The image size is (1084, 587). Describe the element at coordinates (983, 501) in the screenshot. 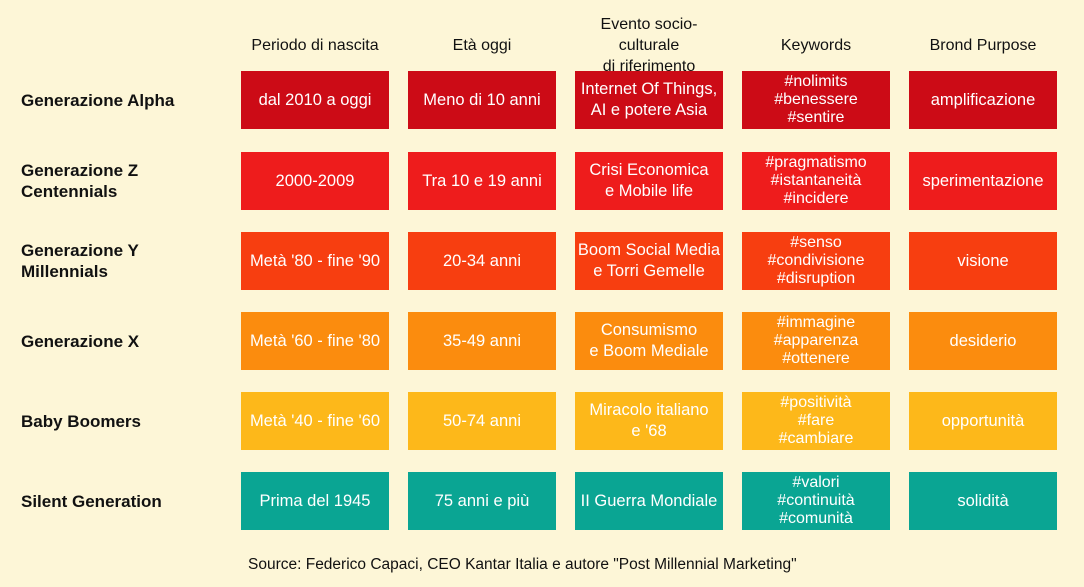

I see `brand-purpose-cell: solidità` at that location.